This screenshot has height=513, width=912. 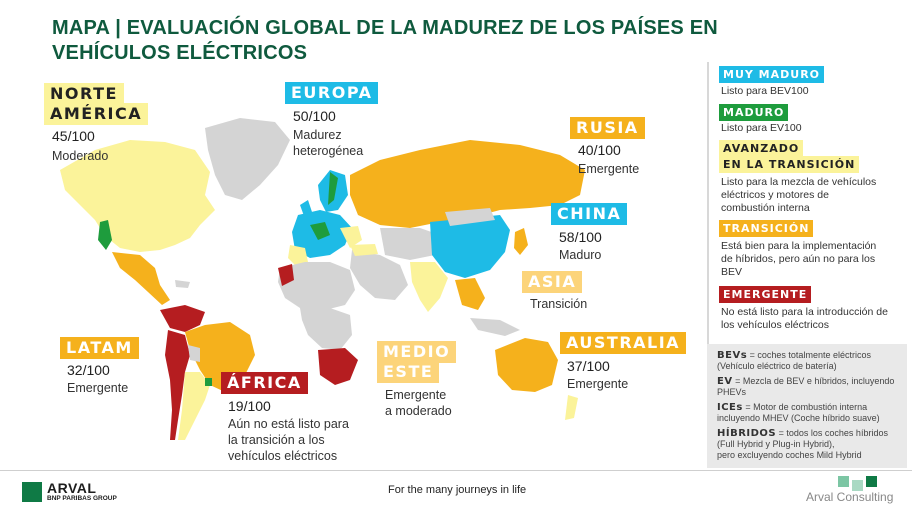 What do you see at coordinates (328, 151) in the screenshot?
I see `europe-desc-line2: heterogénea` at bounding box center [328, 151].